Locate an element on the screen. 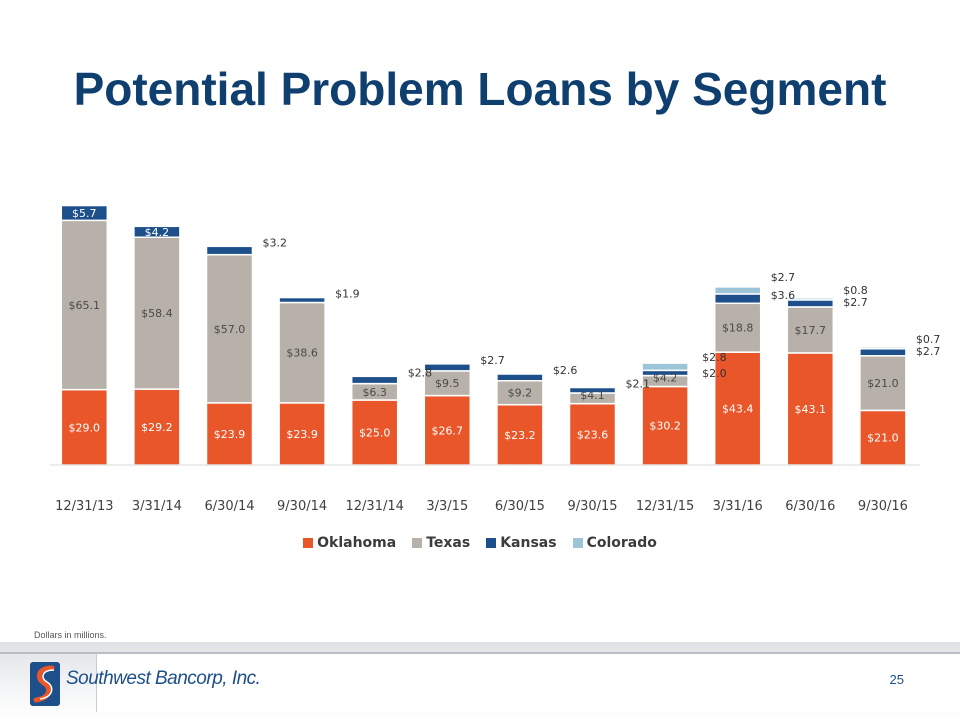 The height and width of the screenshot is (720, 960). x-tick-label-1: 3/31/14 is located at coordinates (157, 506).